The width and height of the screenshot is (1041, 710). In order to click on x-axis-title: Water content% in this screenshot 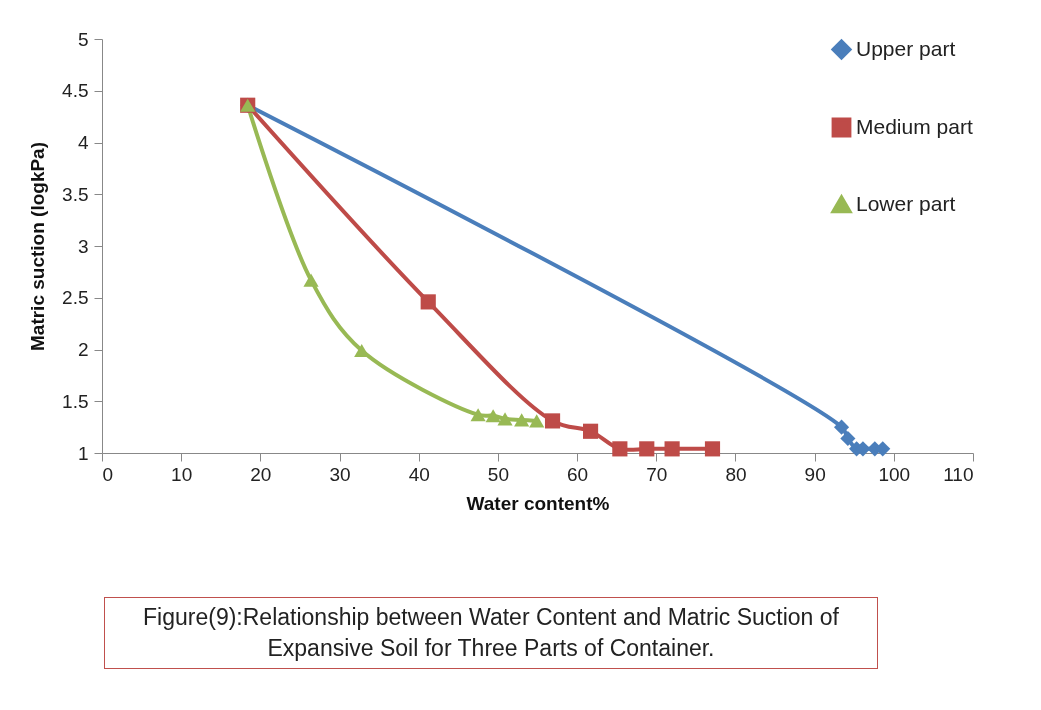, I will do `click(538, 503)`.